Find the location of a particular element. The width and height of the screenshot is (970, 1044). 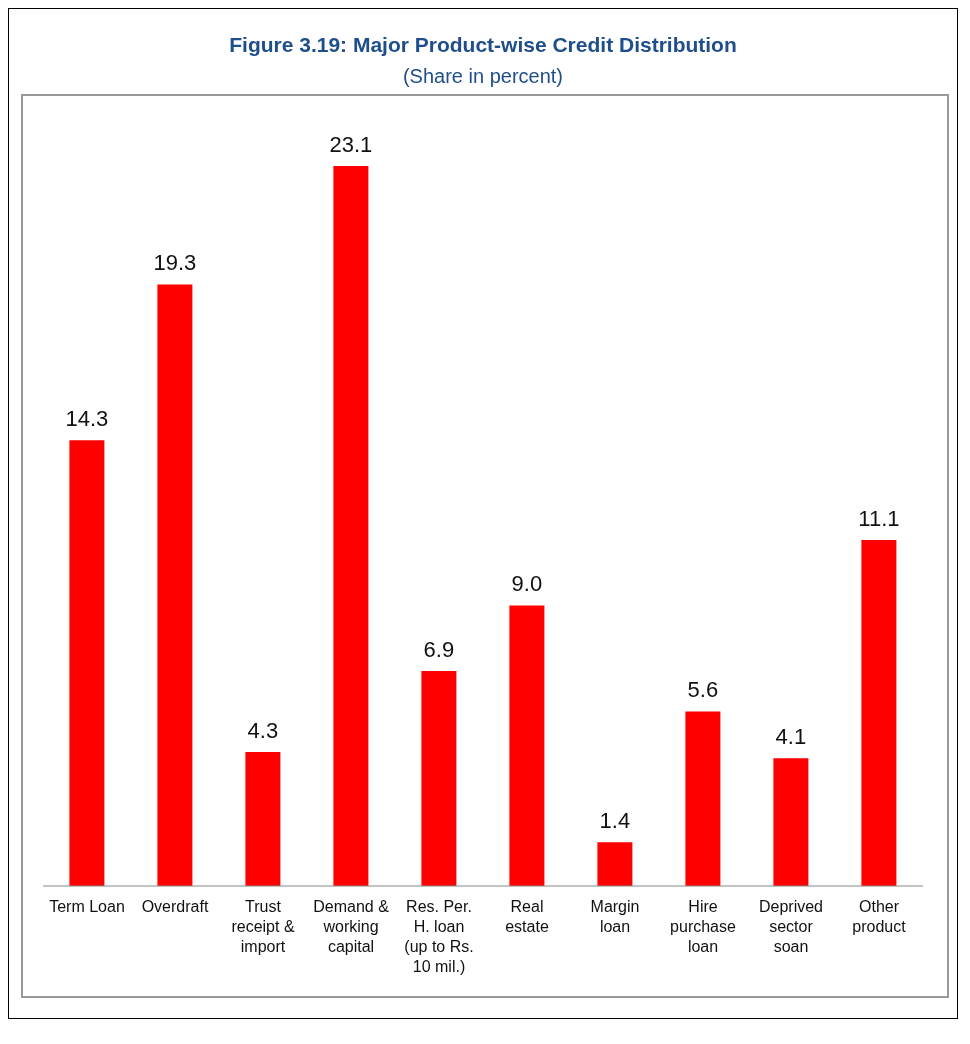

data-label: 5.6 is located at coordinates (703, 690).